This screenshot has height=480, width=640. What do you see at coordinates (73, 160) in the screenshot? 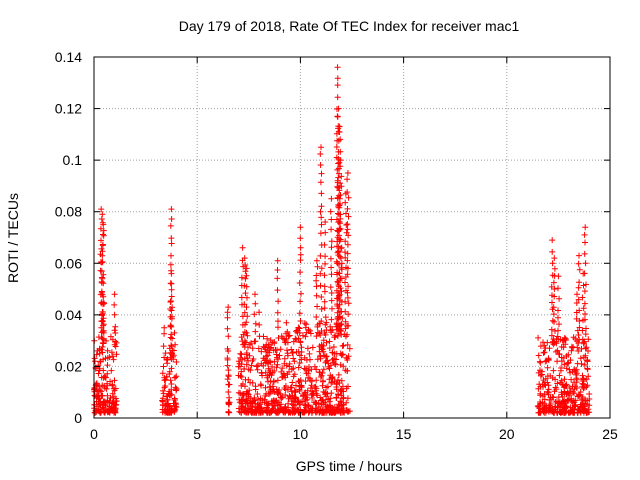
I see `y-tick-label: 0.1` at bounding box center [73, 160].